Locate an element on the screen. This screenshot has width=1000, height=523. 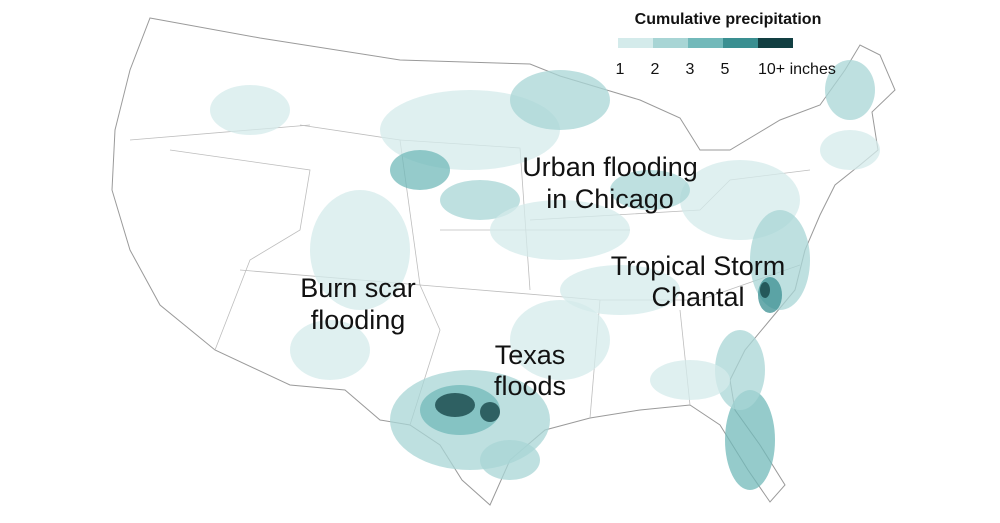
annotation: Chantal is located at coordinates (697, 297).